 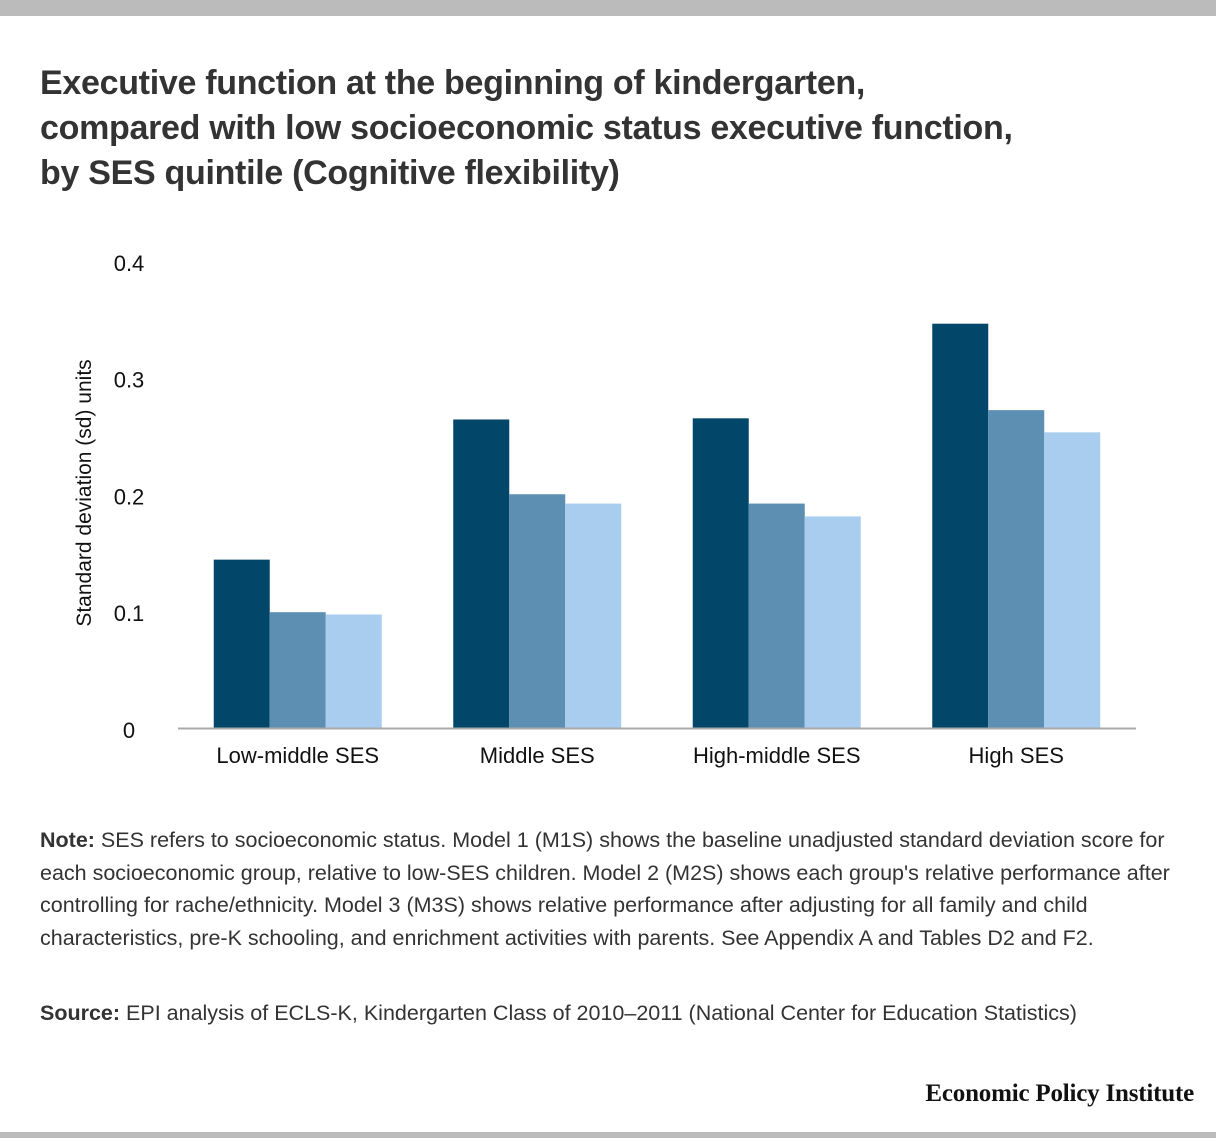 What do you see at coordinates (129, 380) in the screenshot?
I see `y-tick-label: 0.3` at bounding box center [129, 380].